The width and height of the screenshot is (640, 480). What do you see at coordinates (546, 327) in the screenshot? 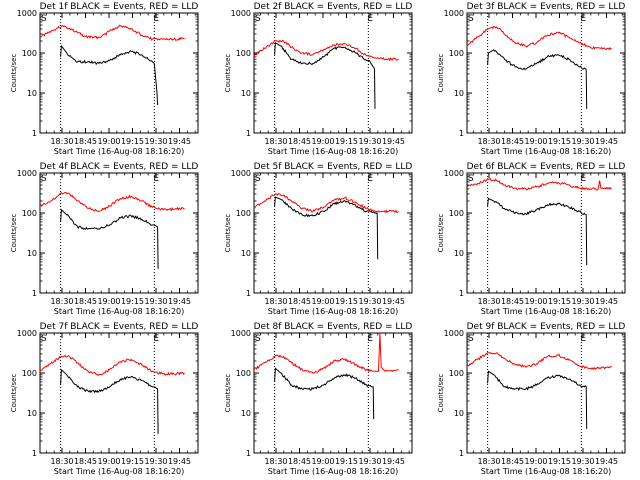
I see `panel-title: Det 9f BLACK = Events, RED = LLD` at bounding box center [546, 327].